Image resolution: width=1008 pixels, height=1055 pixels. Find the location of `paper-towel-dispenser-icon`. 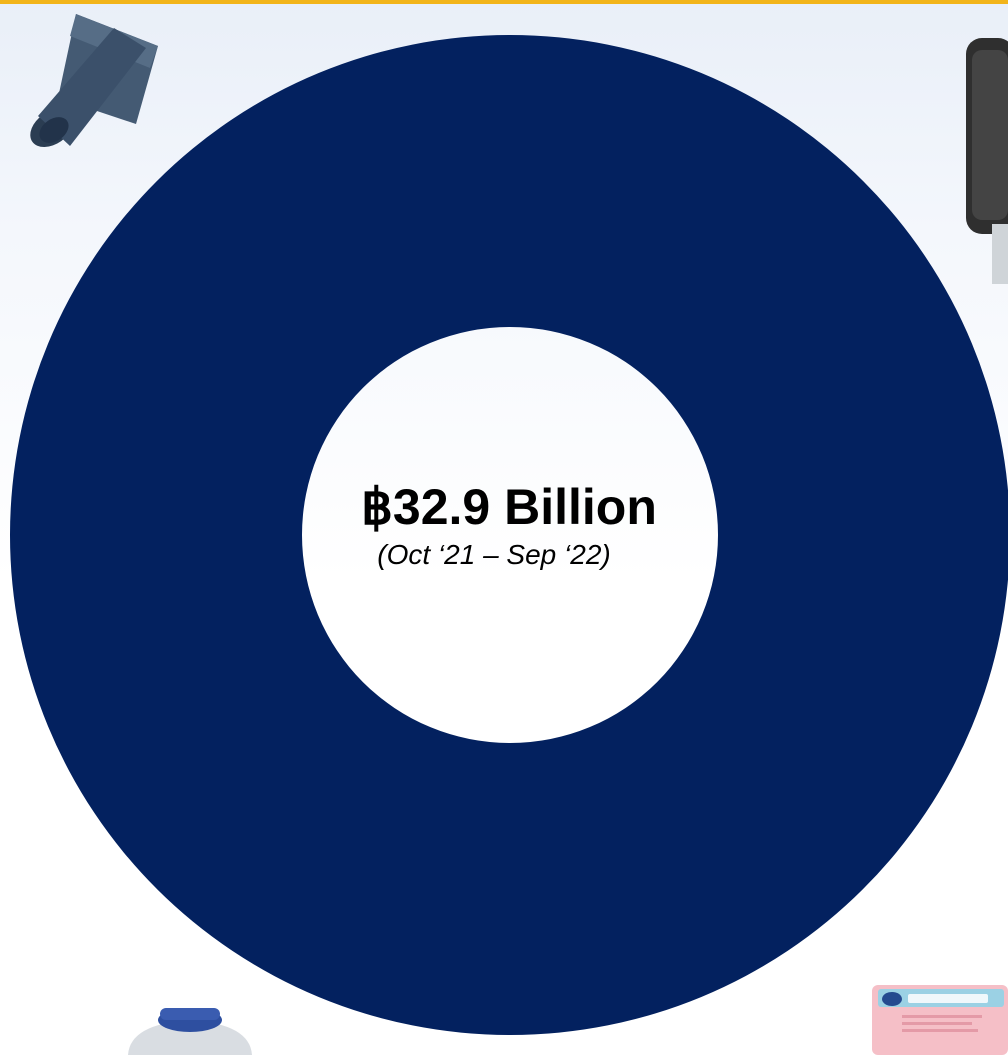

paper-towel-dispenser-icon is located at coordinates (987, 161).